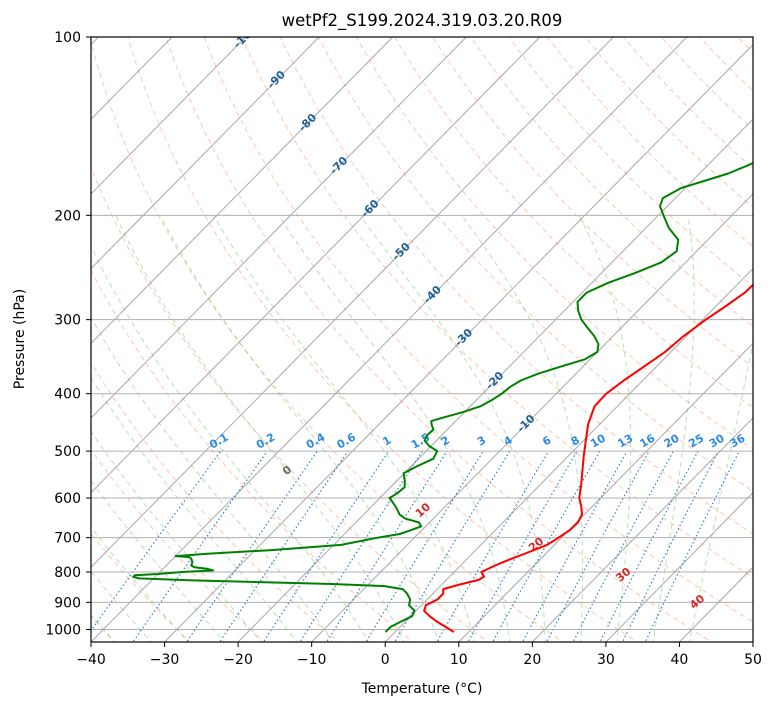 The height and width of the screenshot is (708, 775). What do you see at coordinates (598, 440) in the screenshot?
I see `mixing-ratio-label: 10` at bounding box center [598, 440].